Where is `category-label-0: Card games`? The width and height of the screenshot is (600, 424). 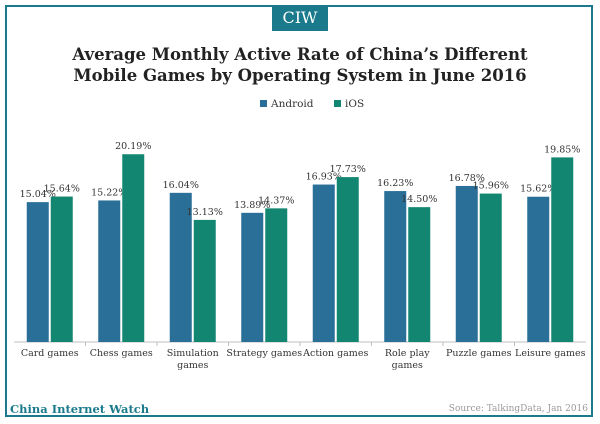 category-label-0: Card games is located at coordinates (50, 353).